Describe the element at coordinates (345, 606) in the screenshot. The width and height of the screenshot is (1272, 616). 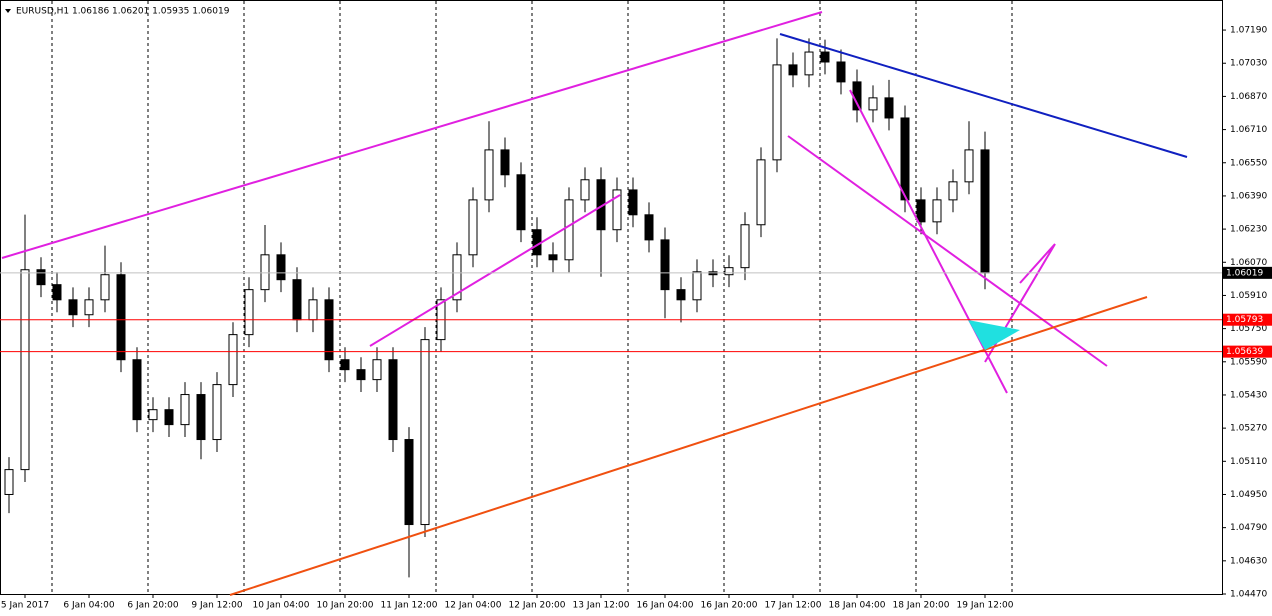
I see `x-tick-label: 10 Jan 20:00` at that location.